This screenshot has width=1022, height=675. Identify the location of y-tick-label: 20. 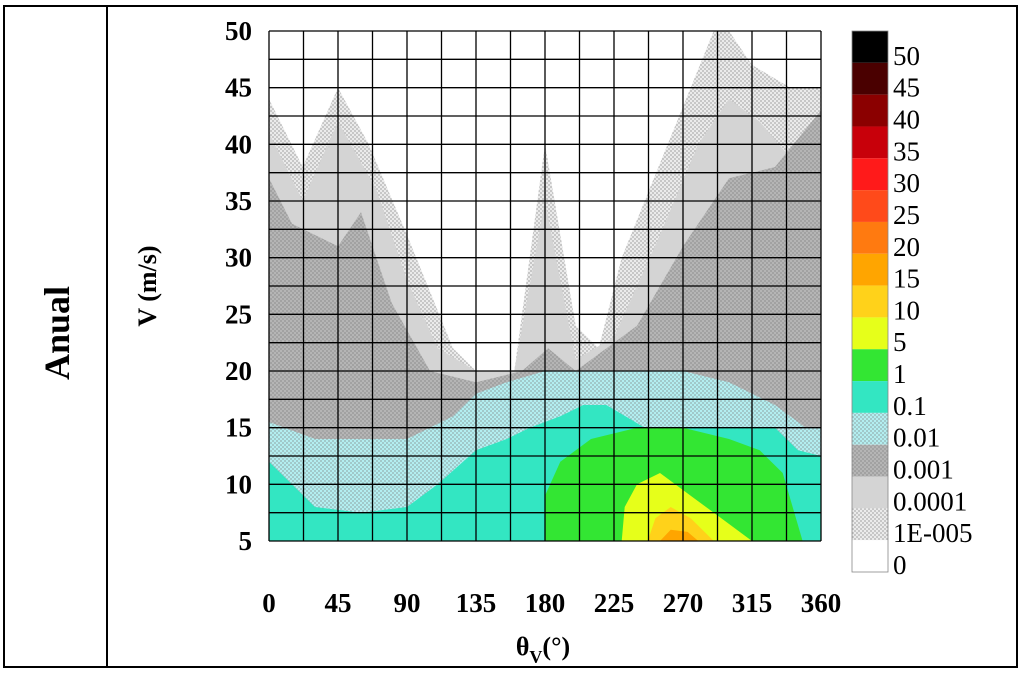
(238, 371).